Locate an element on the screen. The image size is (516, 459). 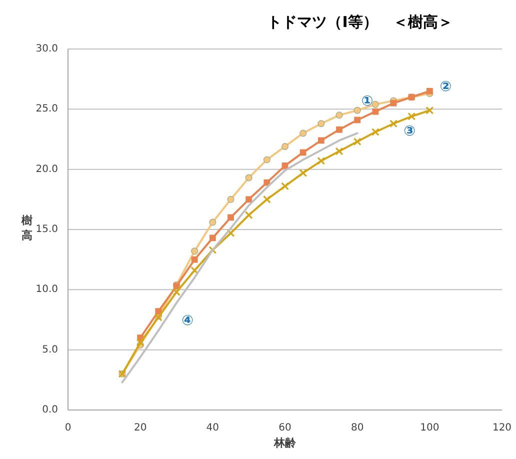
series-label: ② is located at coordinates (446, 87).